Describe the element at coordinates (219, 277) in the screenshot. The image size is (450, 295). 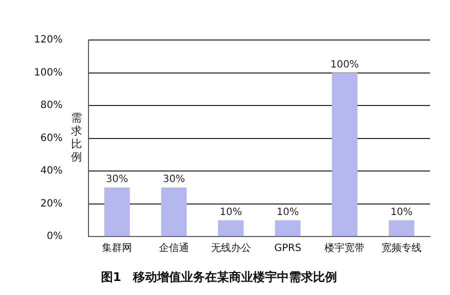
I see `text: 图1 移动增值业务在某商业楼宇中需求比例` at that location.